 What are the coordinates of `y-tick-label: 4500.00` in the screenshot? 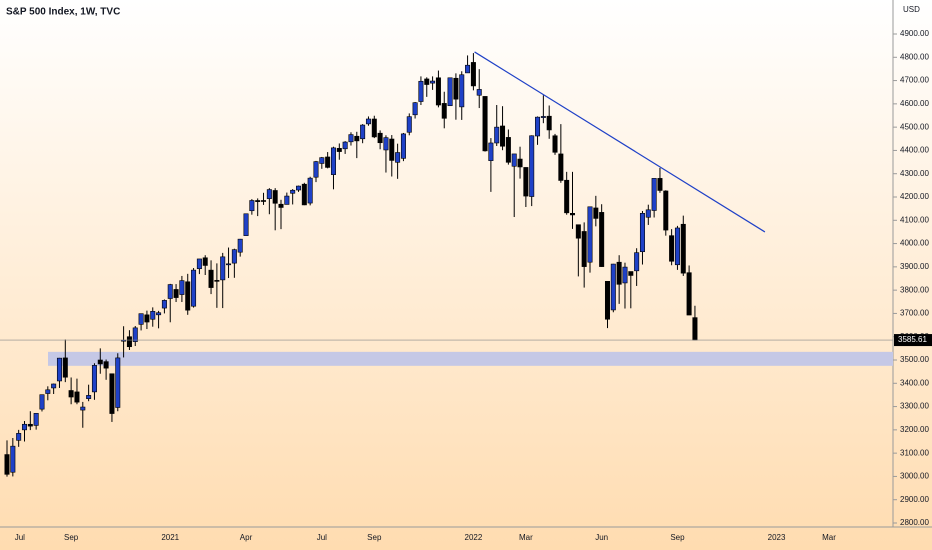 It's located at (914, 126).